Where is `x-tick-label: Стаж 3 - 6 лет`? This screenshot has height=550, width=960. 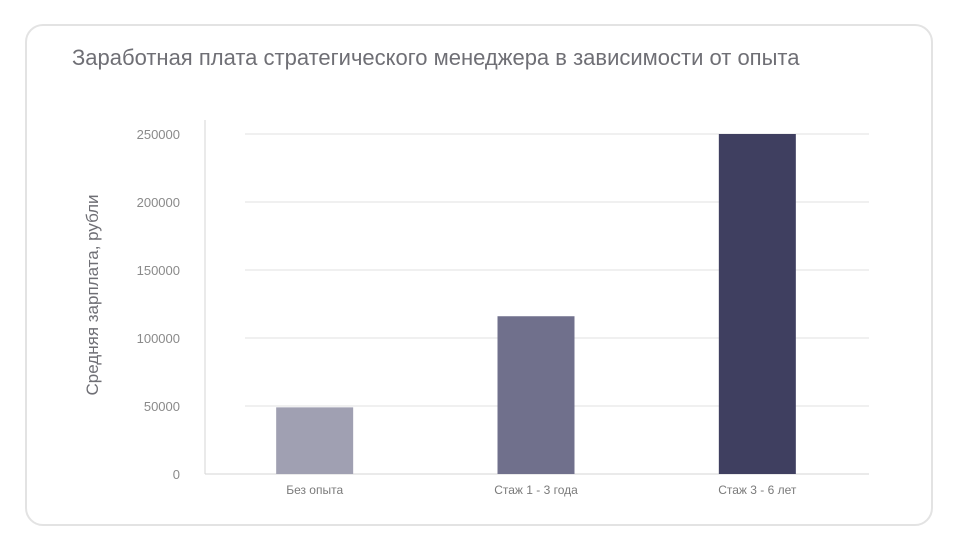 x-tick-label: Стаж 3 - 6 лет is located at coordinates (757, 490).